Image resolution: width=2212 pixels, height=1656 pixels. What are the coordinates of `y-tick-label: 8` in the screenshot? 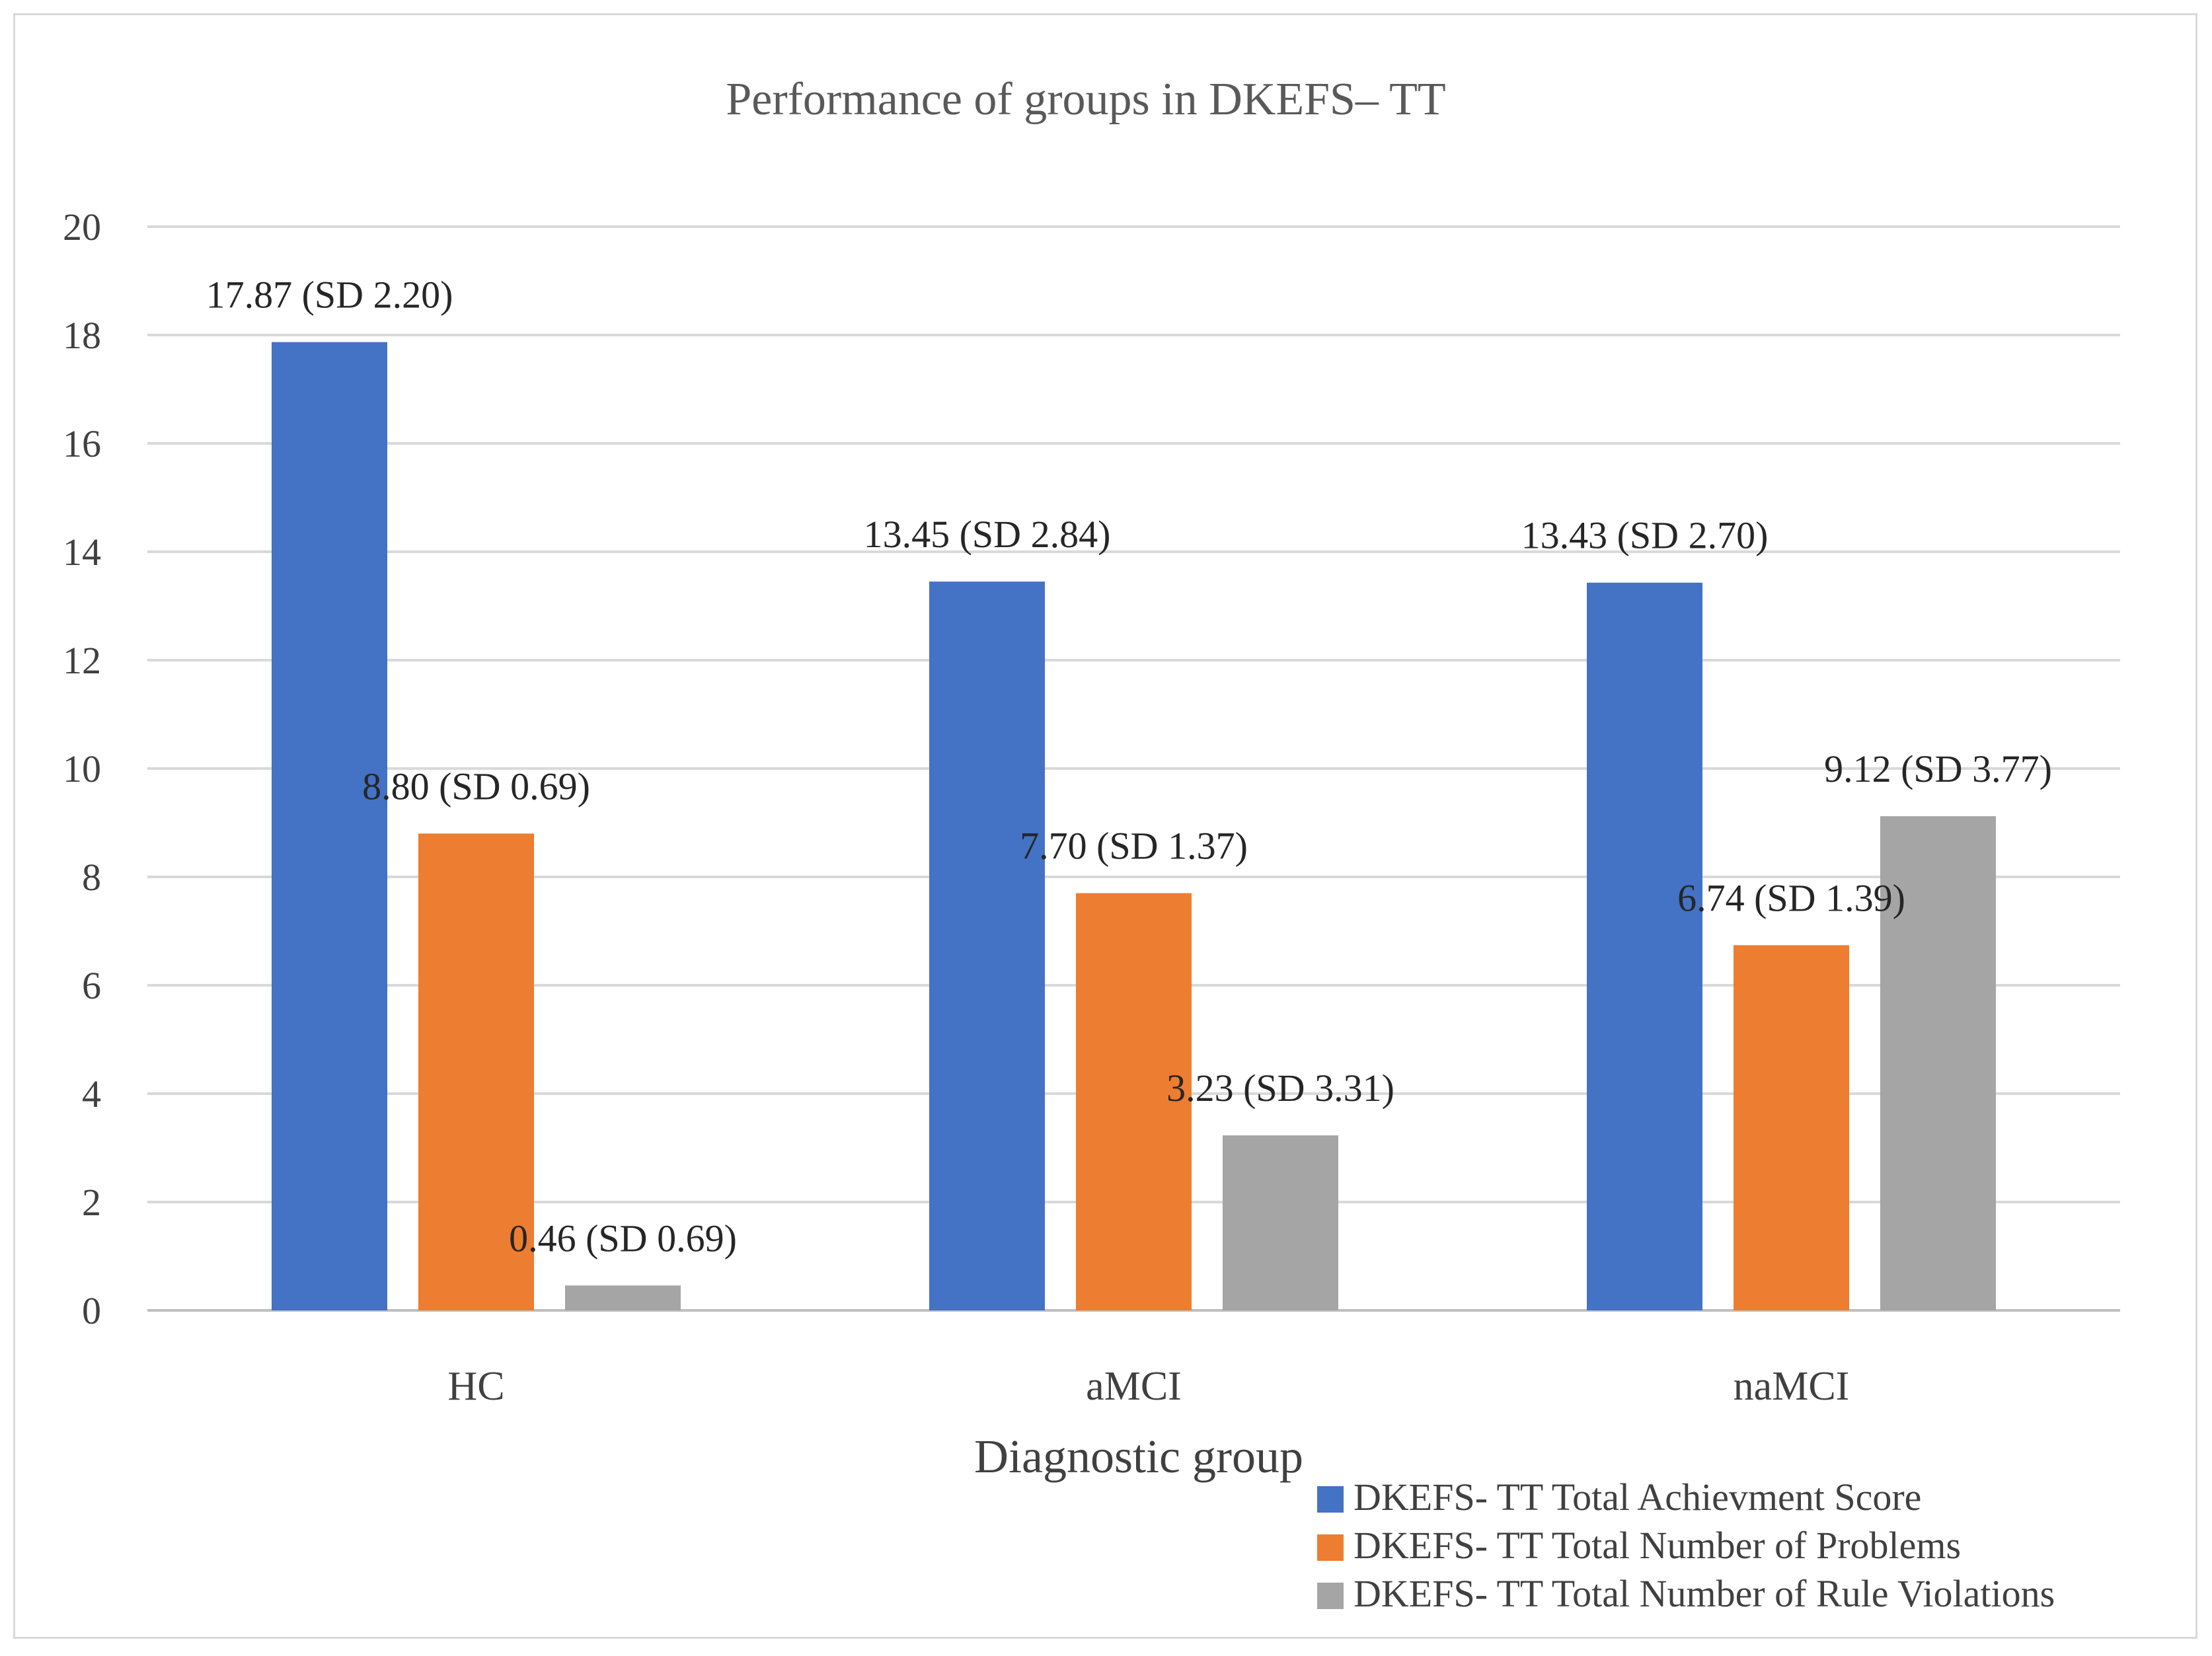 It's located at (91, 877).